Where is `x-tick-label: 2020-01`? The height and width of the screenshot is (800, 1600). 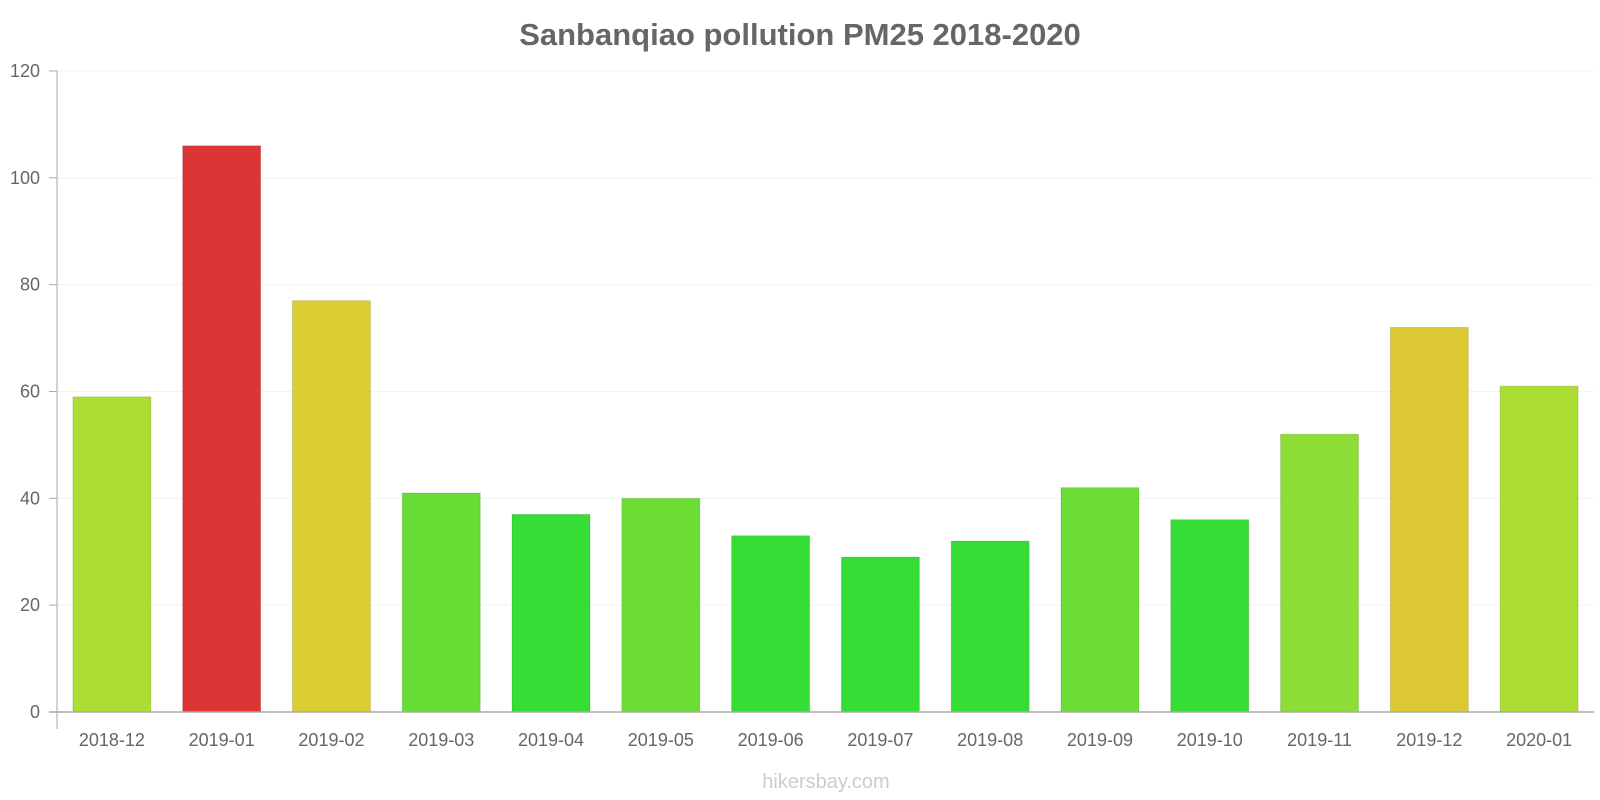
x-tick-label: 2020-01 is located at coordinates (1539, 740).